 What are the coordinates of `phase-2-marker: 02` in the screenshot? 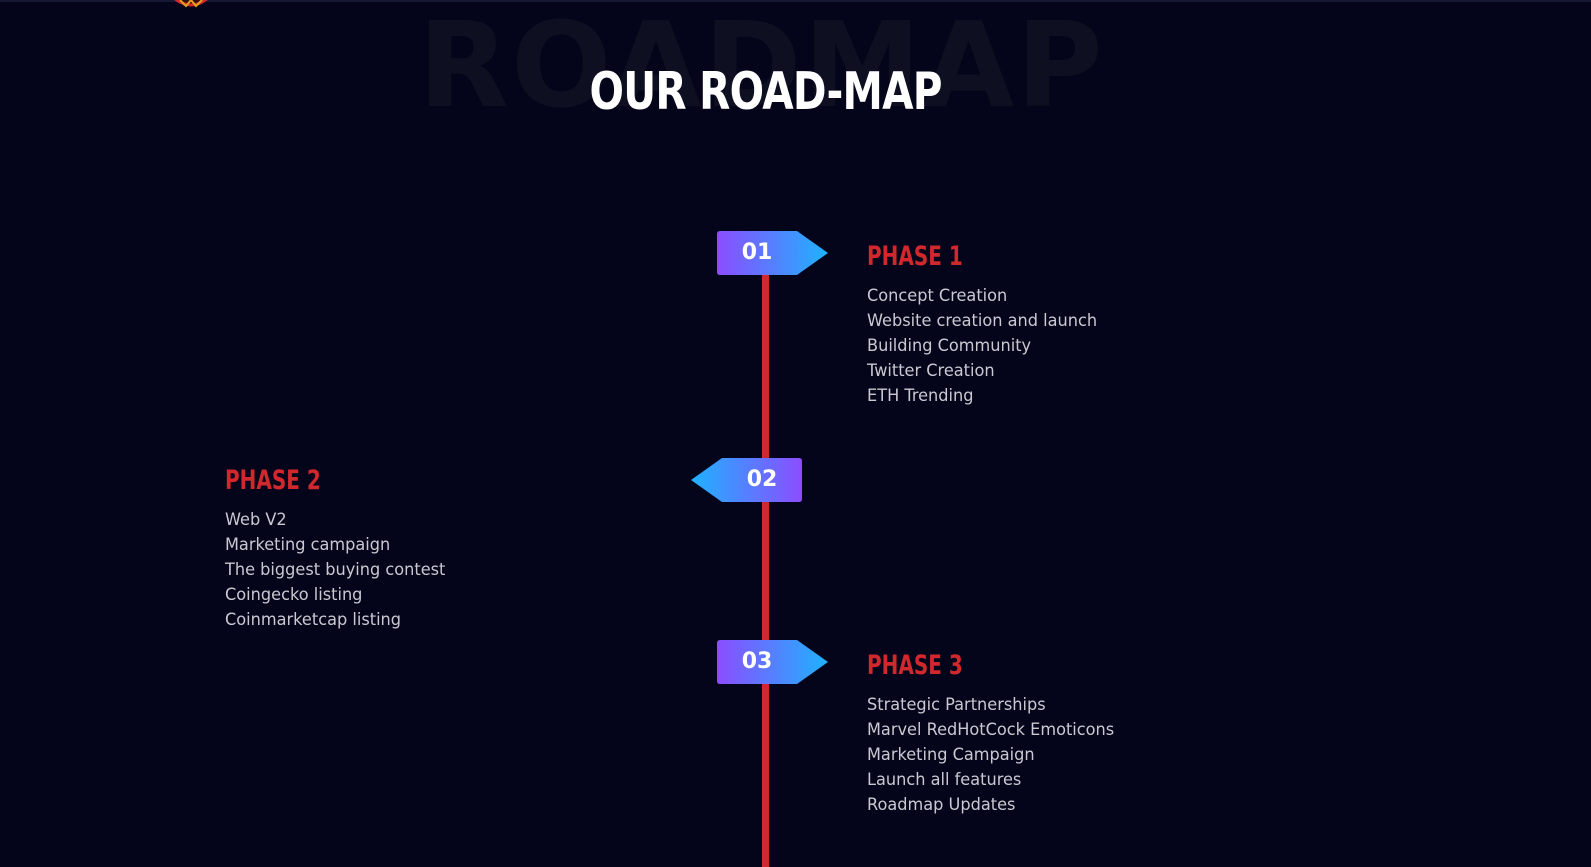 It's located at (746, 480).